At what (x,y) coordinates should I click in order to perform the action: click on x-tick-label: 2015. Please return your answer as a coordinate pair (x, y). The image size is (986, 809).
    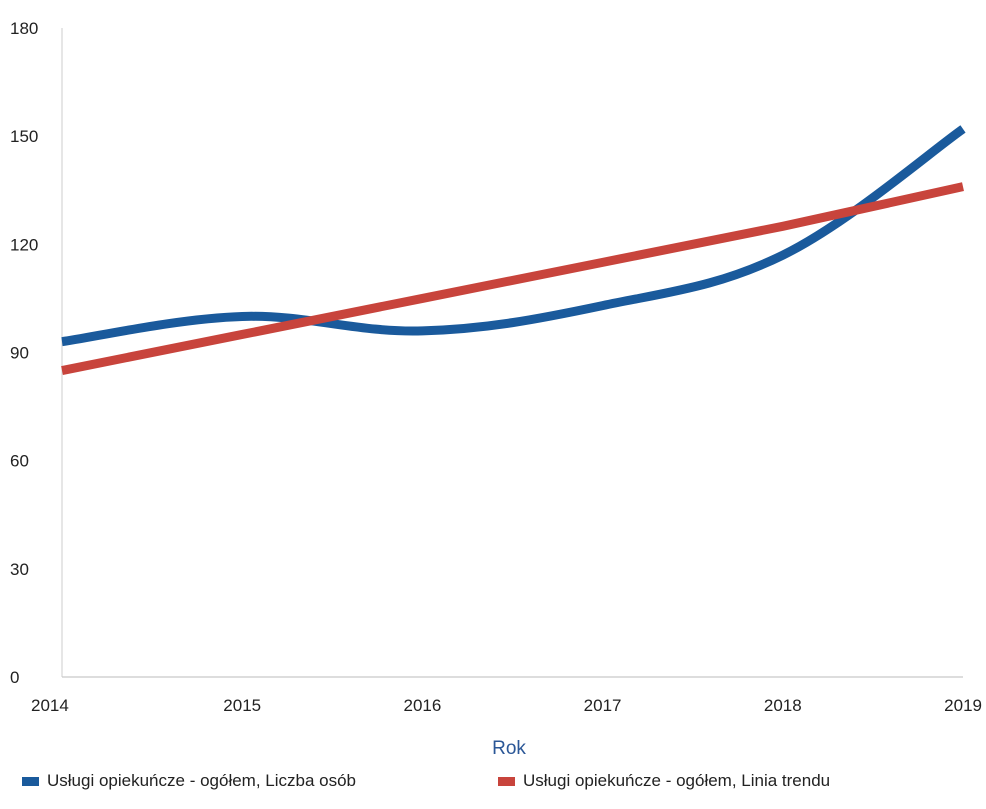
    Looking at the image, I should click on (242, 705).